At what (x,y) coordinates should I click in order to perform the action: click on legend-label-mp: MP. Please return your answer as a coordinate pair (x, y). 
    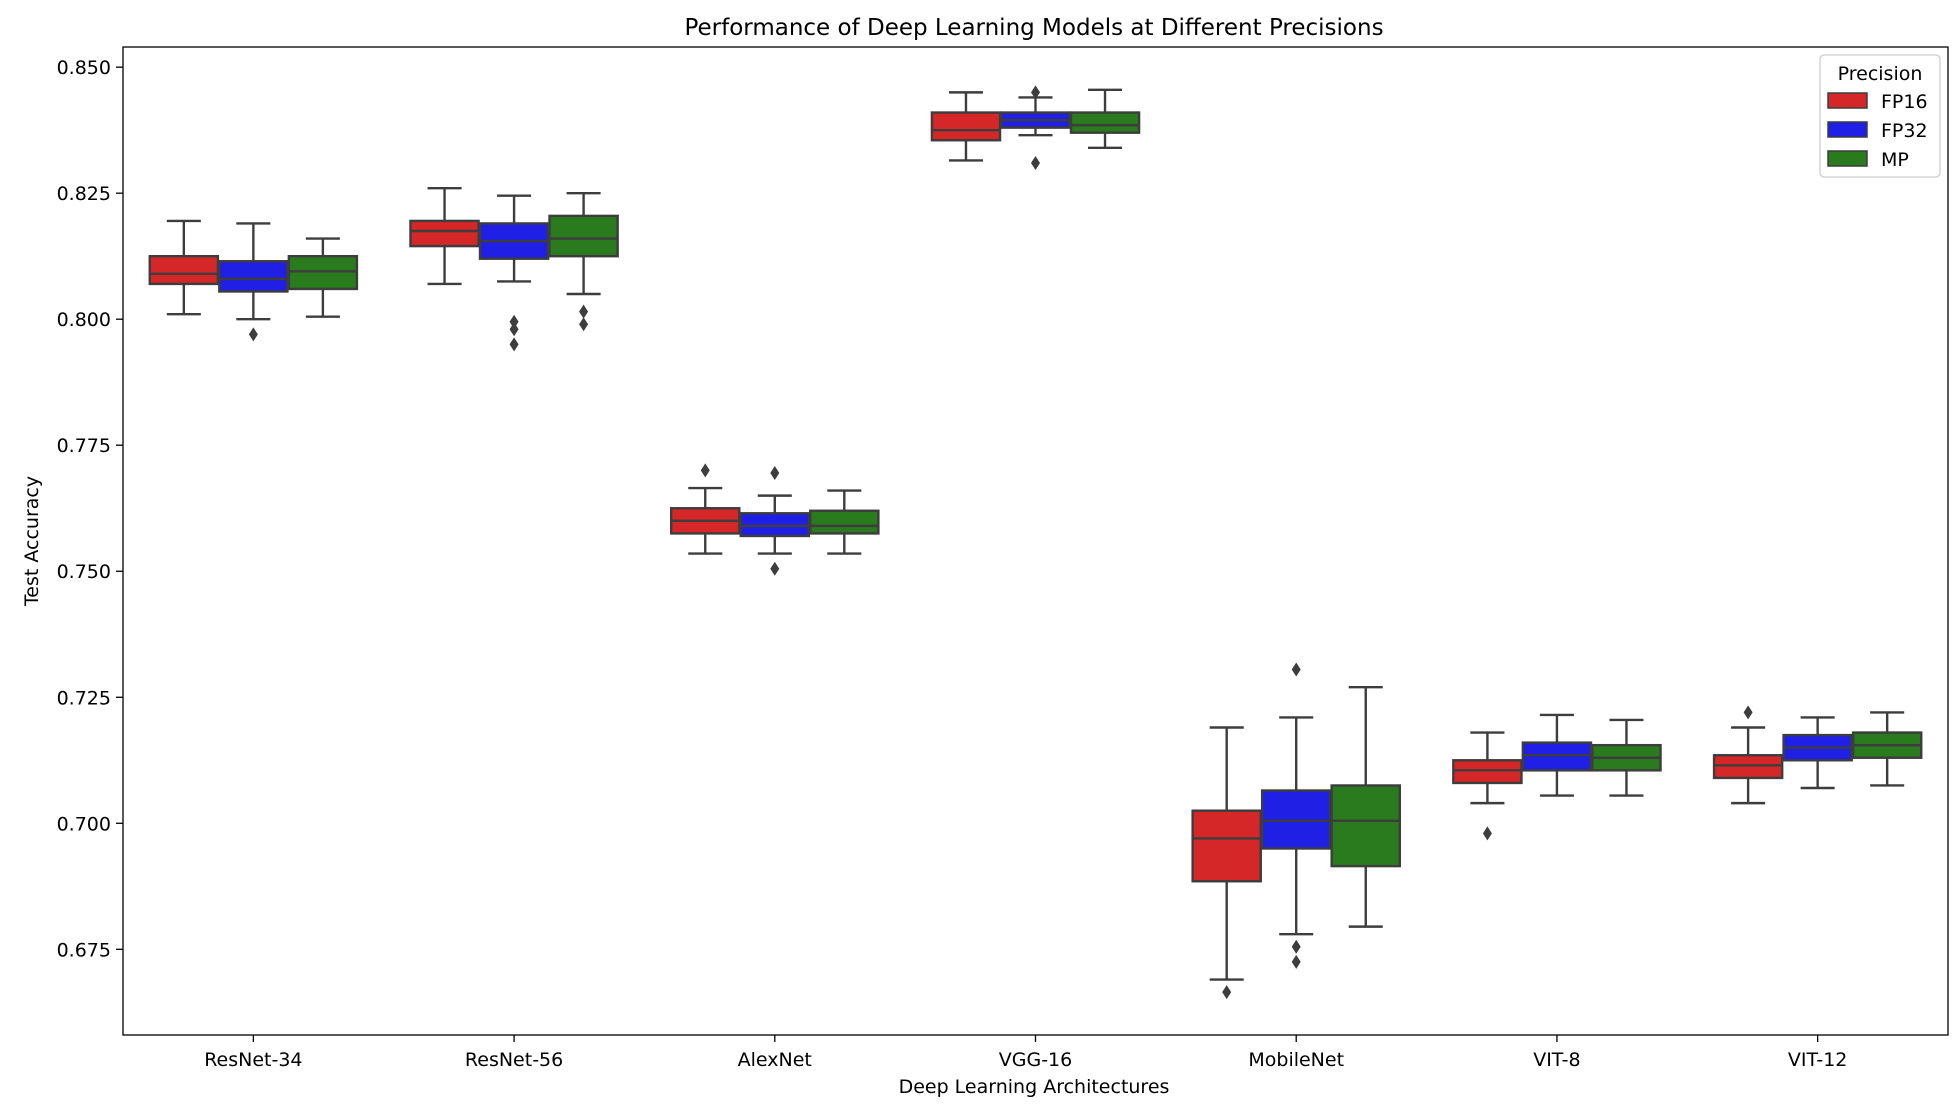
    Looking at the image, I should click on (1895, 160).